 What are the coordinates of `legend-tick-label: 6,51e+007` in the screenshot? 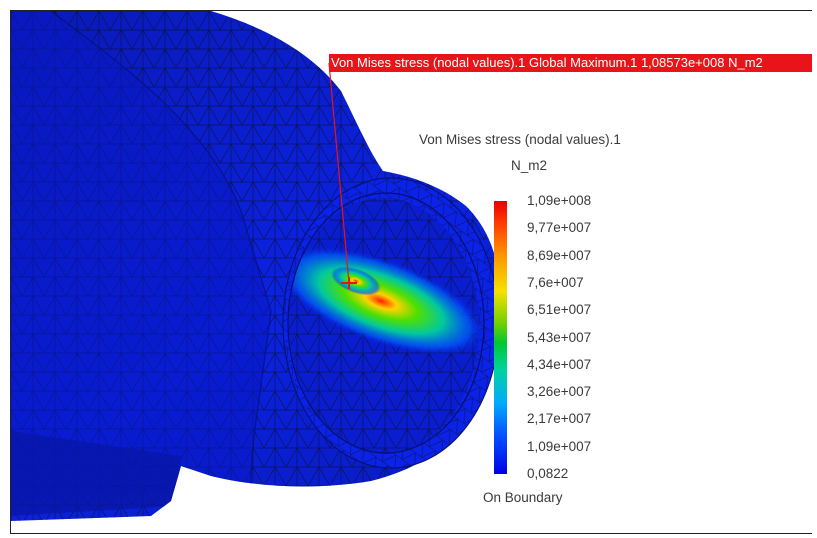 It's located at (559, 310).